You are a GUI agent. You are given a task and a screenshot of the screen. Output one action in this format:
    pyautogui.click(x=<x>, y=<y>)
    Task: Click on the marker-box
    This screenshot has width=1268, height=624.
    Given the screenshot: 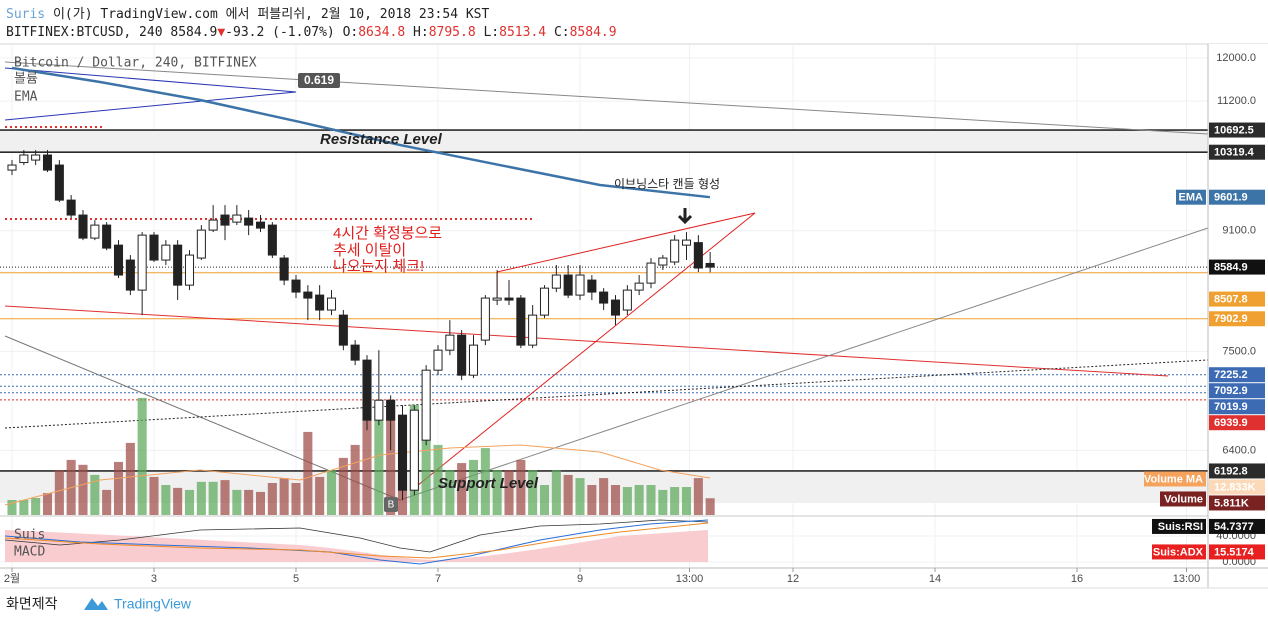 What is the action you would take?
    pyautogui.click(x=391, y=504)
    